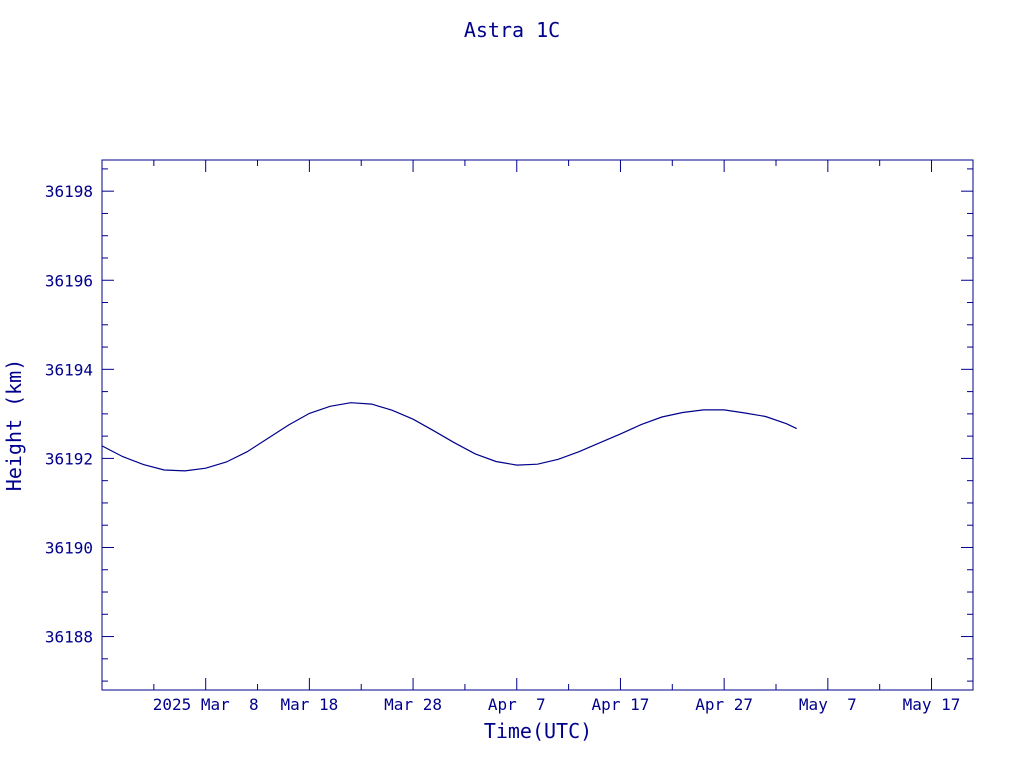  I want to click on y-tick-label: 36192, so click(69, 458).